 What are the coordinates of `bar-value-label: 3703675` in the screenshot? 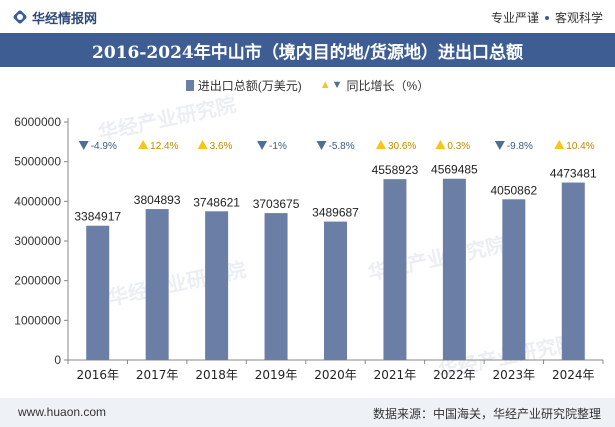 It's located at (276, 204).